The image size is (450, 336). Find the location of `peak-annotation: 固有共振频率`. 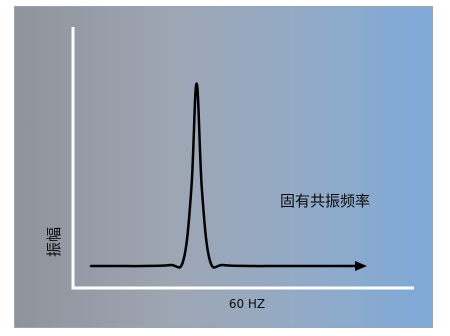

peak-annotation: 固有共振频率 is located at coordinates (325, 201).